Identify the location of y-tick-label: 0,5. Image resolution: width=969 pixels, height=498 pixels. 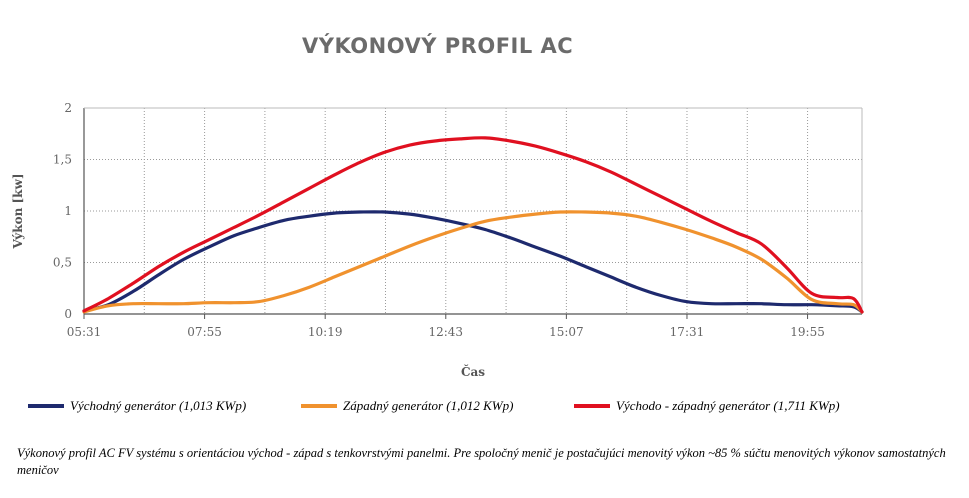
(62, 263).